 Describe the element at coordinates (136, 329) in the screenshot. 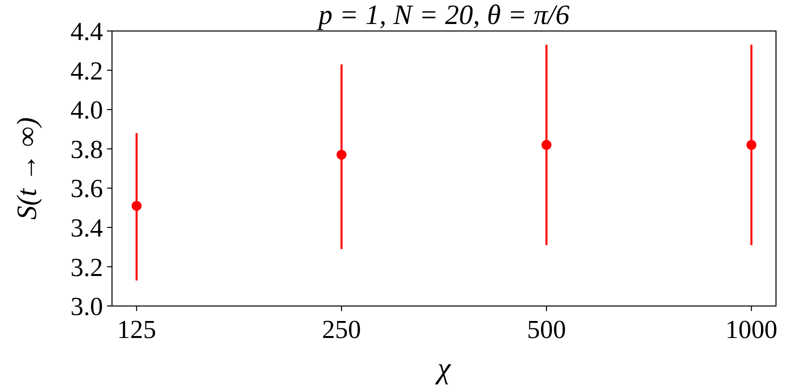

I see `x-tick-label: 125` at that location.